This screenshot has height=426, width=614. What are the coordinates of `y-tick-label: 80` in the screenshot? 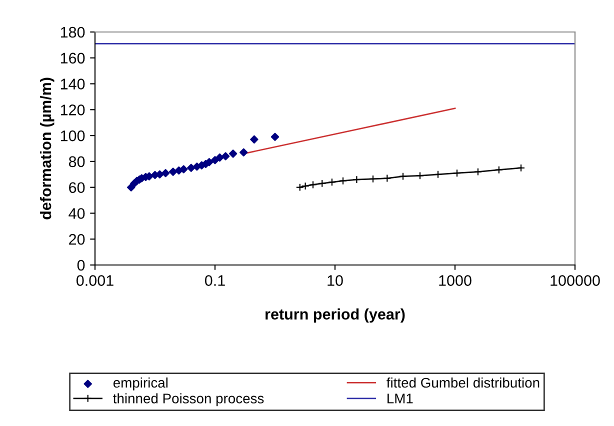 It's located at (76, 162).